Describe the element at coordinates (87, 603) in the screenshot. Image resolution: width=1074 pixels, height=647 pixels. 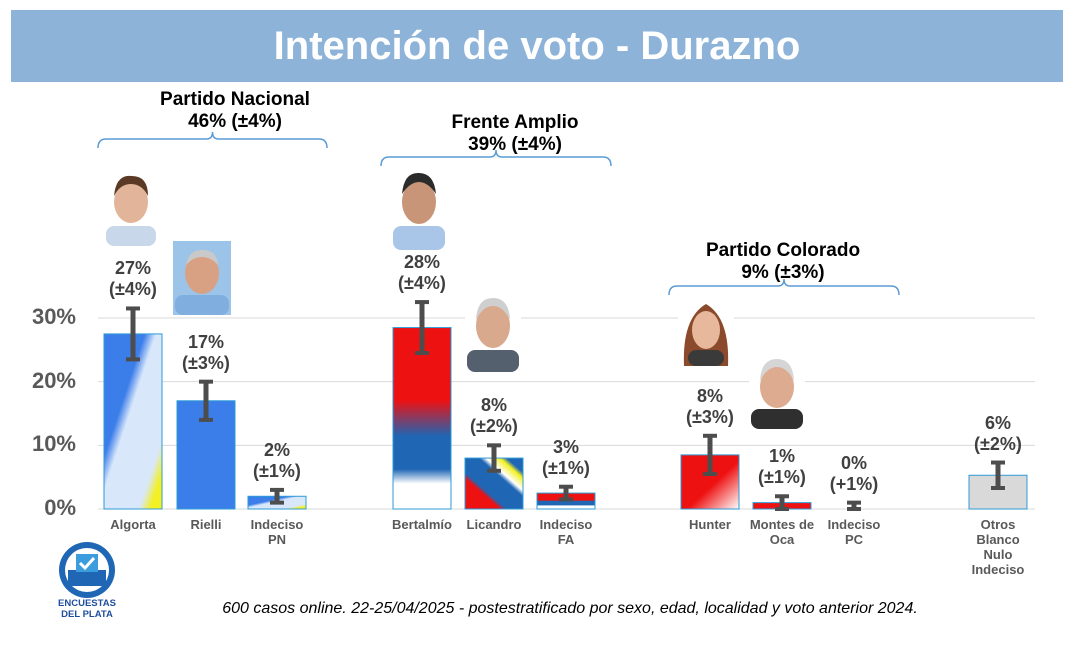
I see `logo-text-line1: ENCUESTAS` at that location.